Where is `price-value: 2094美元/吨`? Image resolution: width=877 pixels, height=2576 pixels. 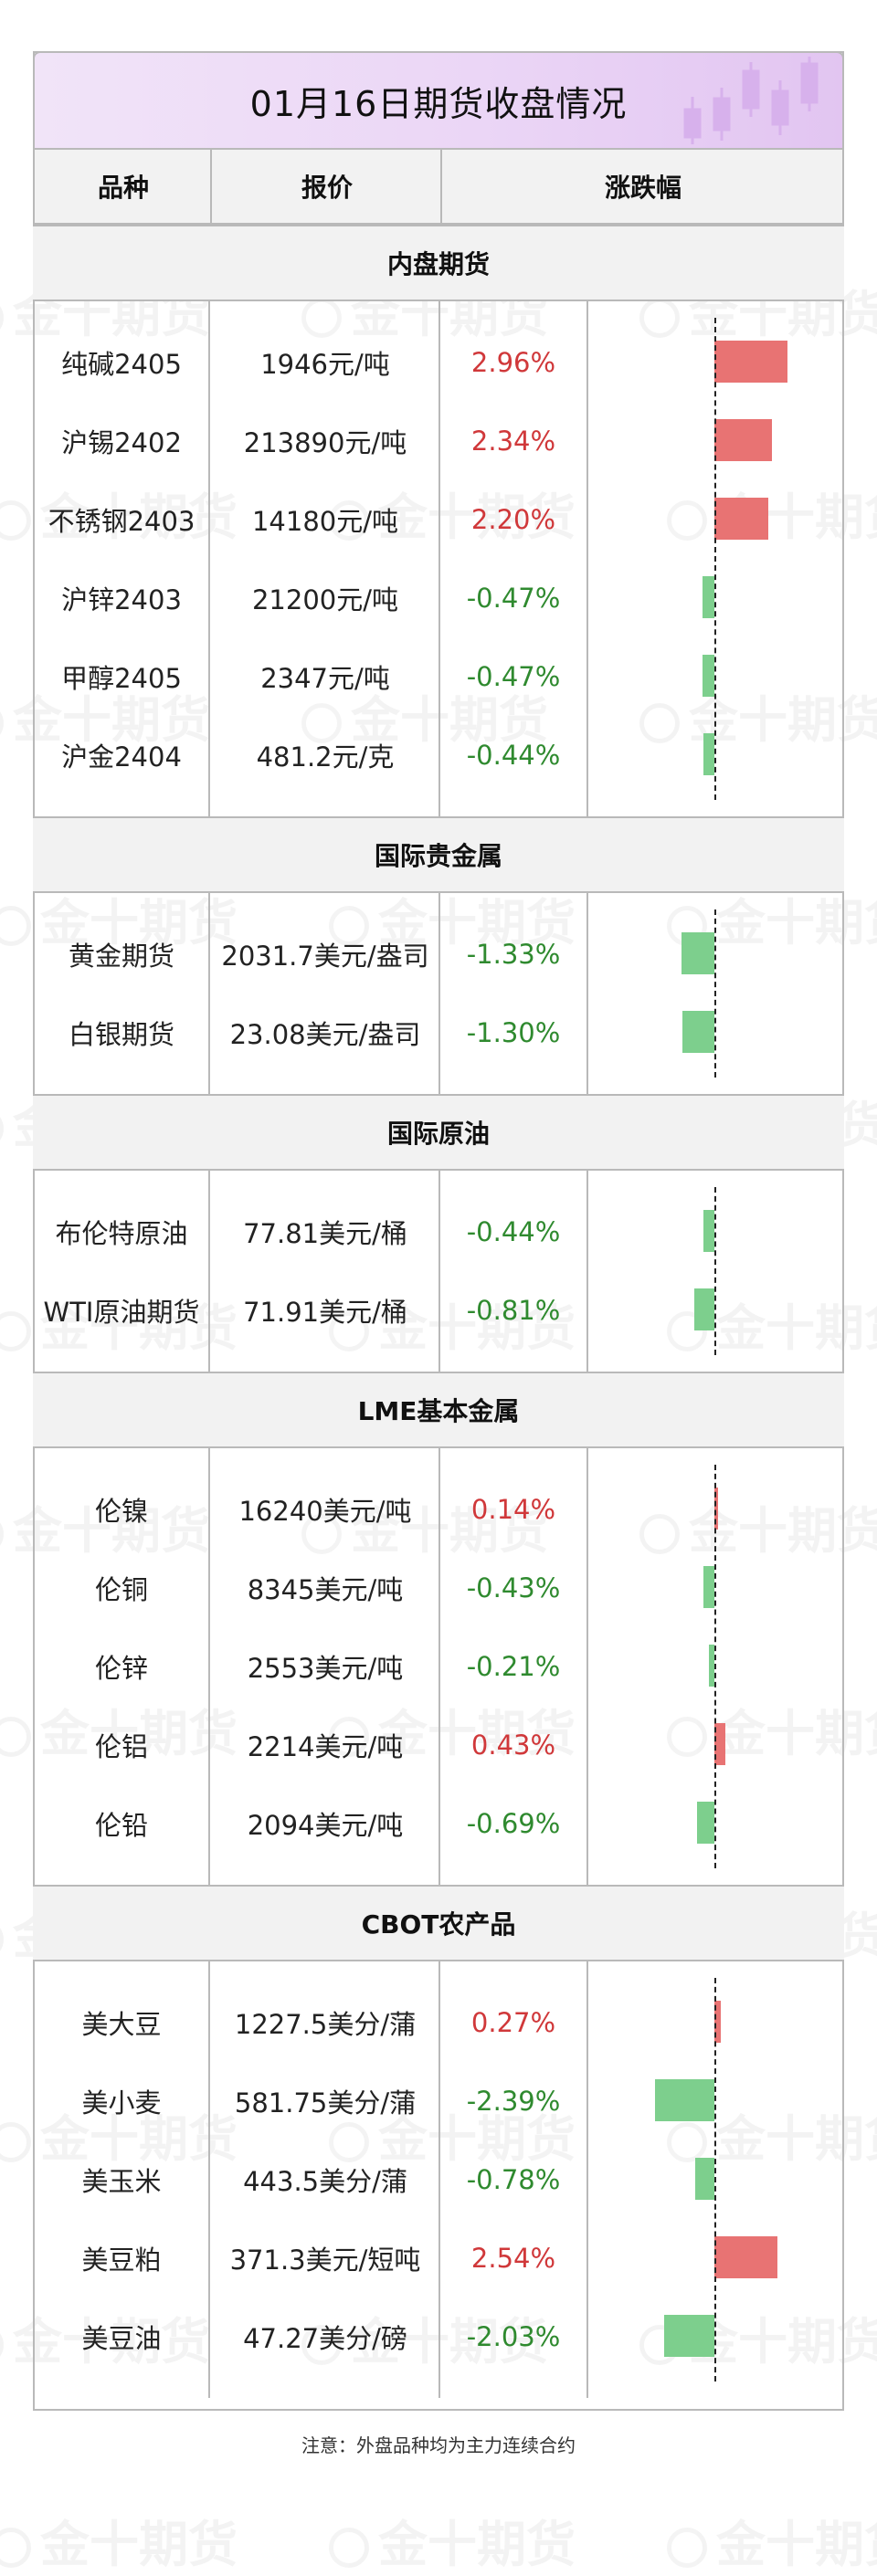
price-value: 2094美元/吨 is located at coordinates (326, 1825).